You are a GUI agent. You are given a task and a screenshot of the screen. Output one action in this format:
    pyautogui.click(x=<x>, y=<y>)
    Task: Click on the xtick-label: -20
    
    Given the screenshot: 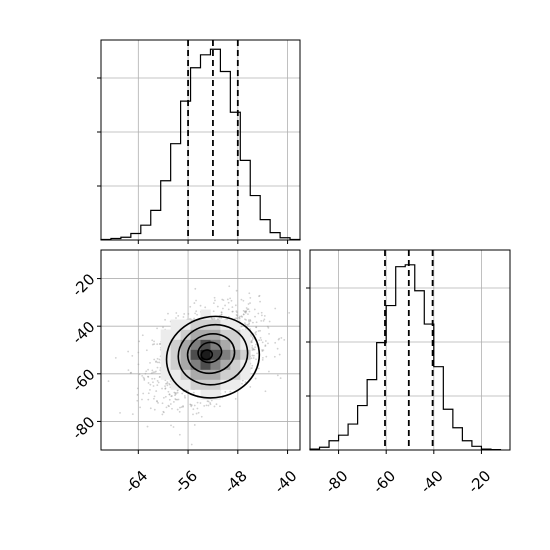 What is the action you would take?
    pyautogui.click(x=479, y=482)
    